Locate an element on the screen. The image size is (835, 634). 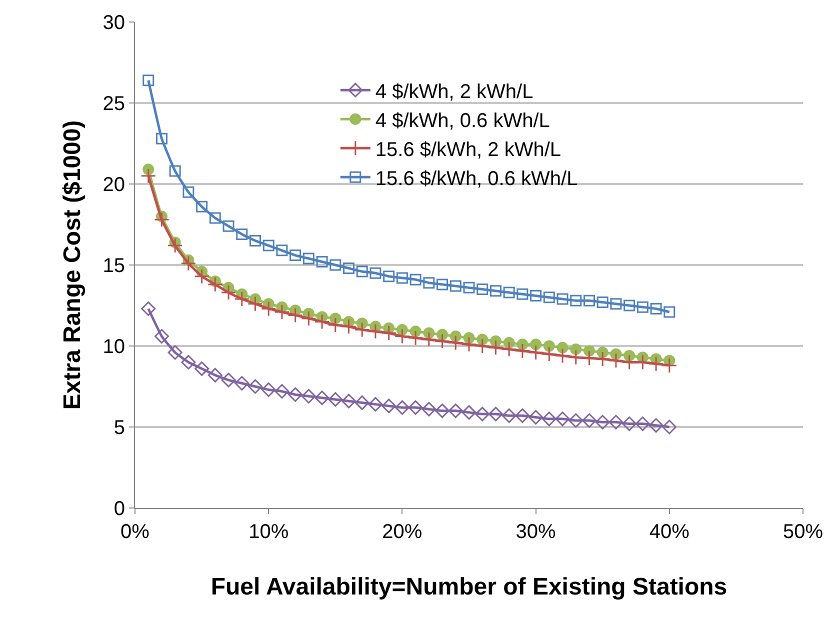
legend-label: 15.6 $/kWh, 2 kWh/L is located at coordinates (468, 149).